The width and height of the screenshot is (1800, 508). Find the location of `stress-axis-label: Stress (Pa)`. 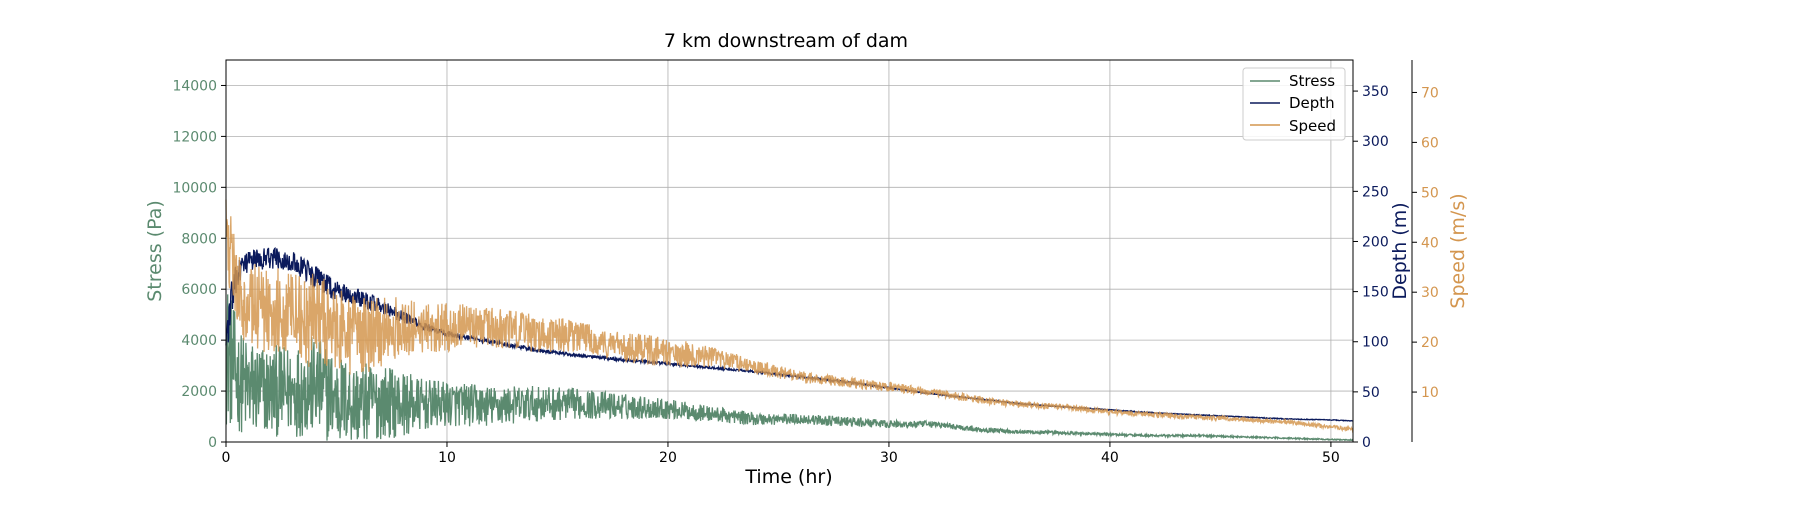

stress-axis-label: Stress (Pa) is located at coordinates (155, 251).